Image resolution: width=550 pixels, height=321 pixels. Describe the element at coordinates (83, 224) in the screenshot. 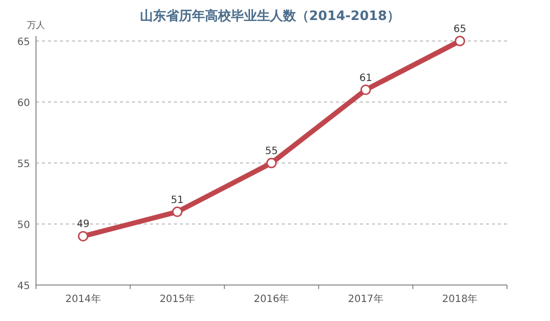

I see `data-label: 49` at that location.